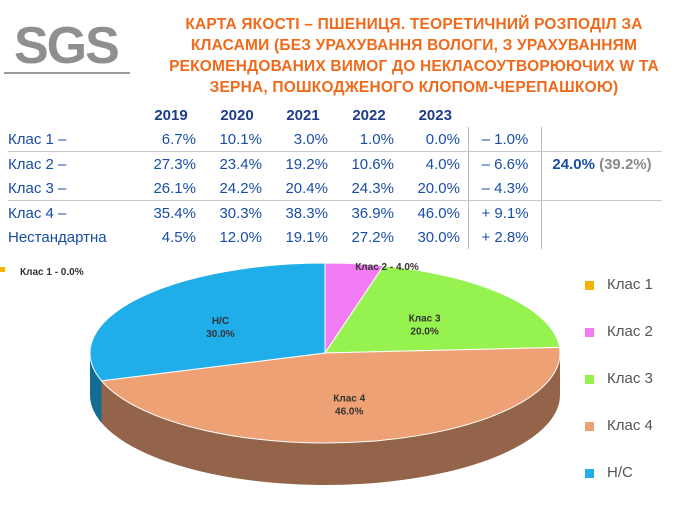 This screenshot has height=511, width=689. I want to click on cell-value: 38.3%, so click(306, 213).